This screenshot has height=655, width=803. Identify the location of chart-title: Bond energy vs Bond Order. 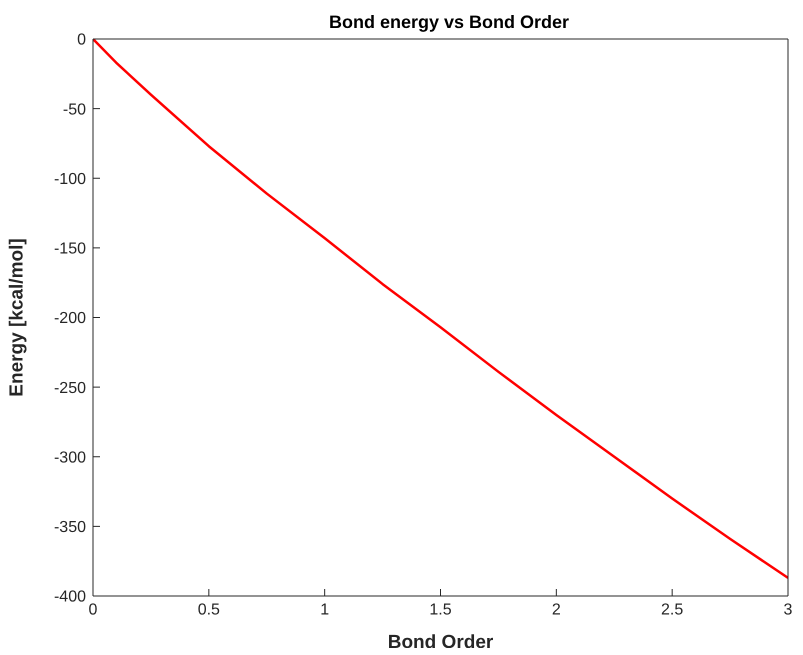
(449, 22).